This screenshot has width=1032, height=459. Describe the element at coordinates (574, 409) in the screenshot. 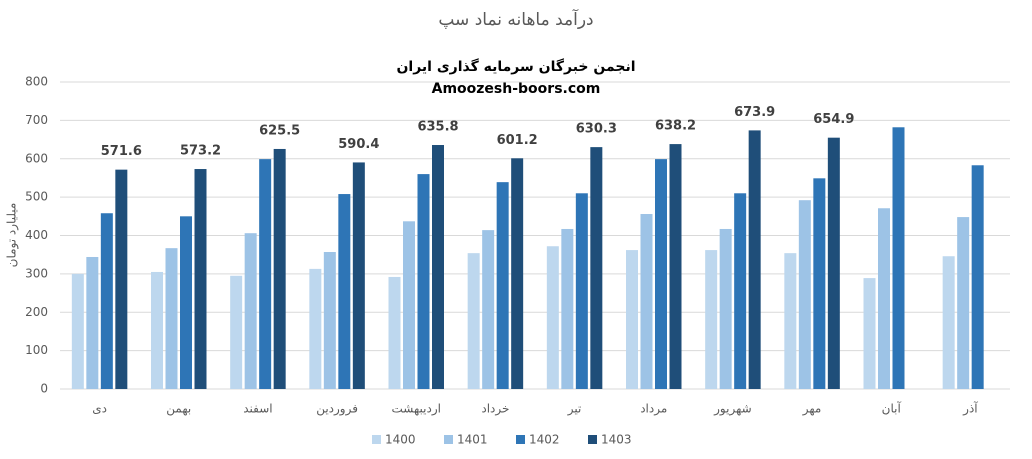

I see `x-tick-label: تیر` at that location.